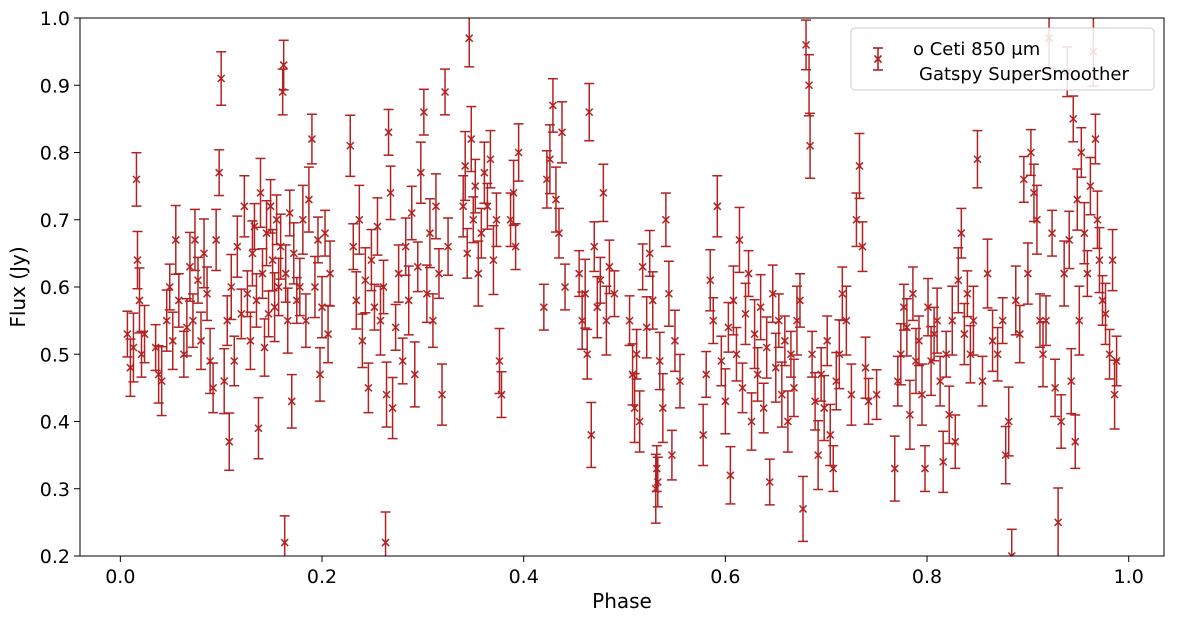 This screenshot has width=1177, height=622. I want to click on y-tick-label: 1.0, so click(55, 19).